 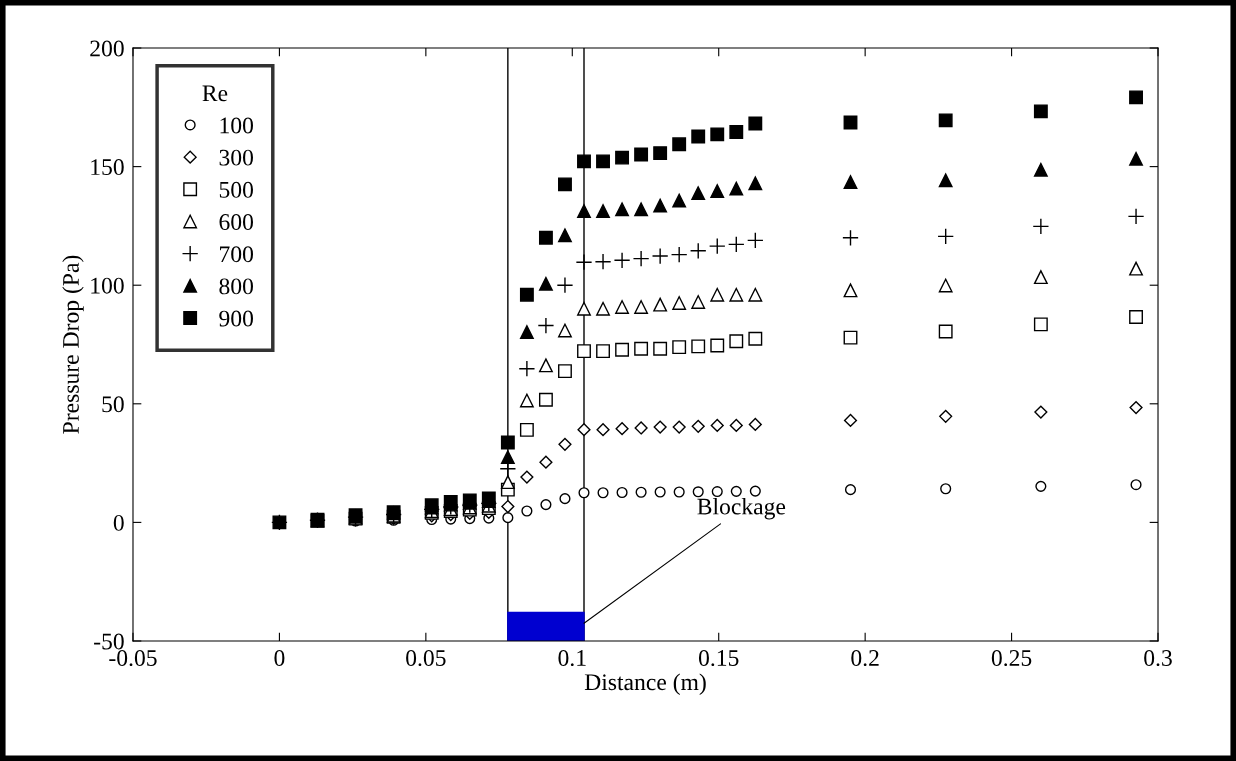 What do you see at coordinates (236, 125) in the screenshot?
I see `legend-label: 100` at bounding box center [236, 125].